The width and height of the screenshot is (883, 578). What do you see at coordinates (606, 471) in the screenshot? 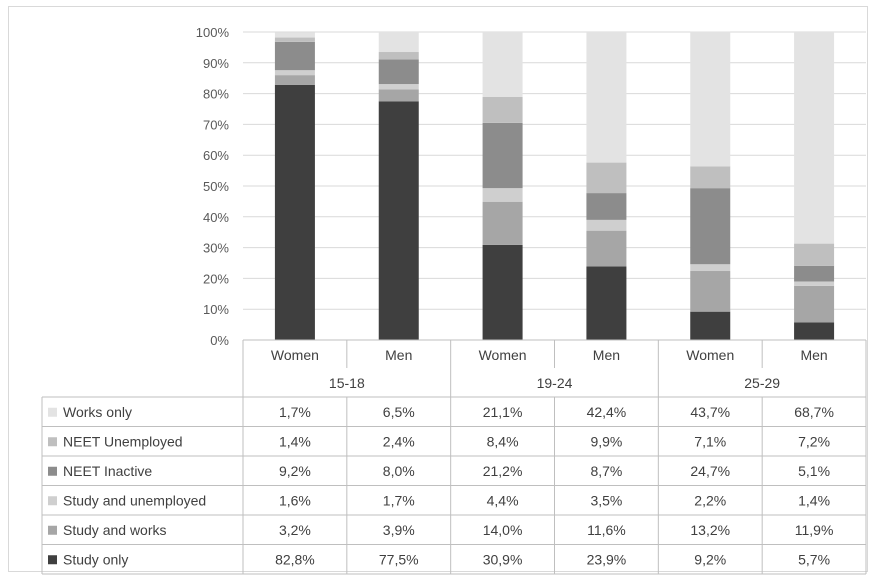
I see `data-label: 8,7%` at bounding box center [606, 471].